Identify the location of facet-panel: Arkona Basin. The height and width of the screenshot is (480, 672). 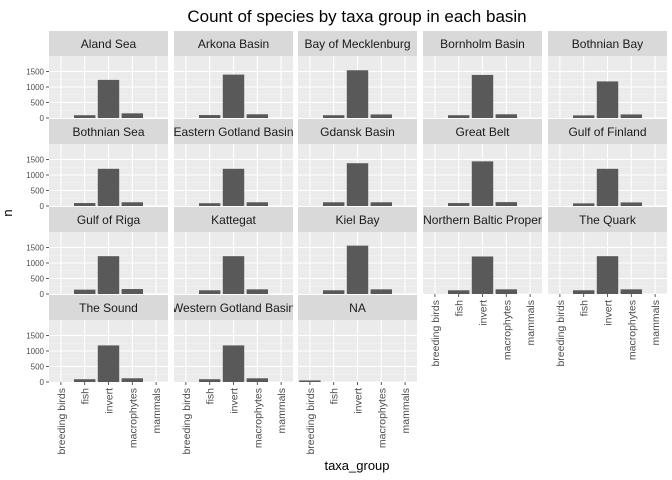
(233, 75).